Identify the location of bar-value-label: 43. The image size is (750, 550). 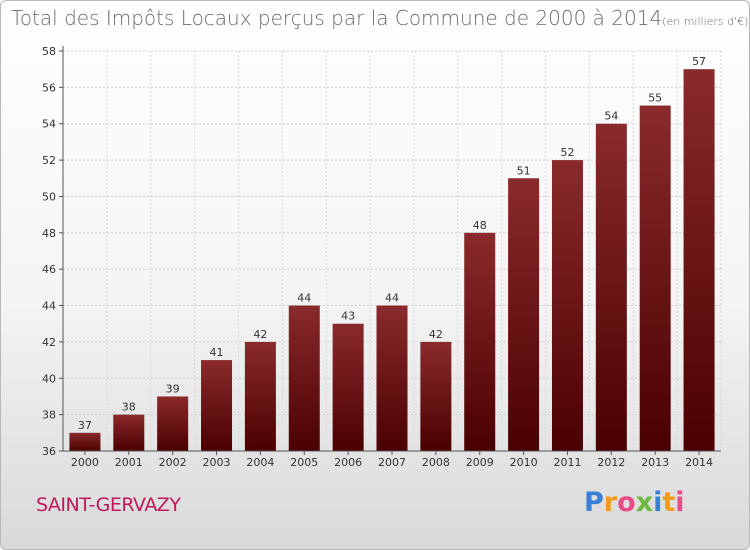
(348, 316).